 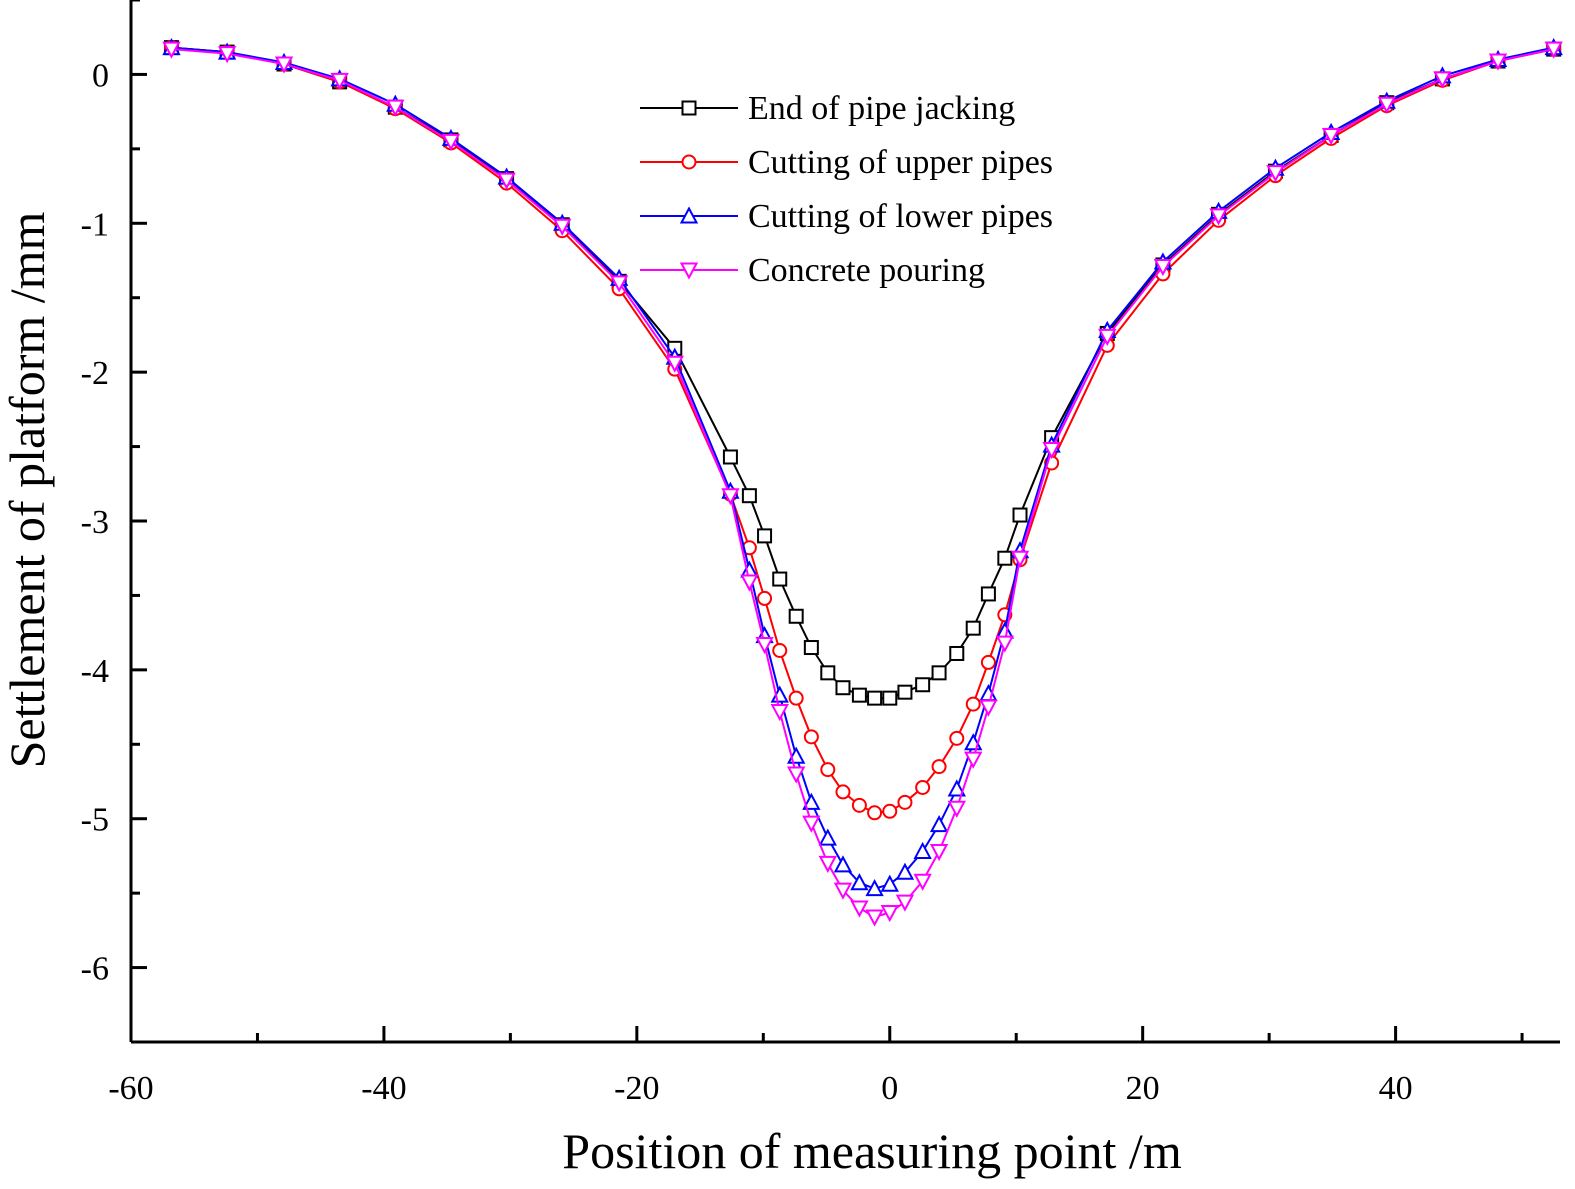 I want to click on legend-label: Cutting of lower pipes, so click(x=900, y=216).